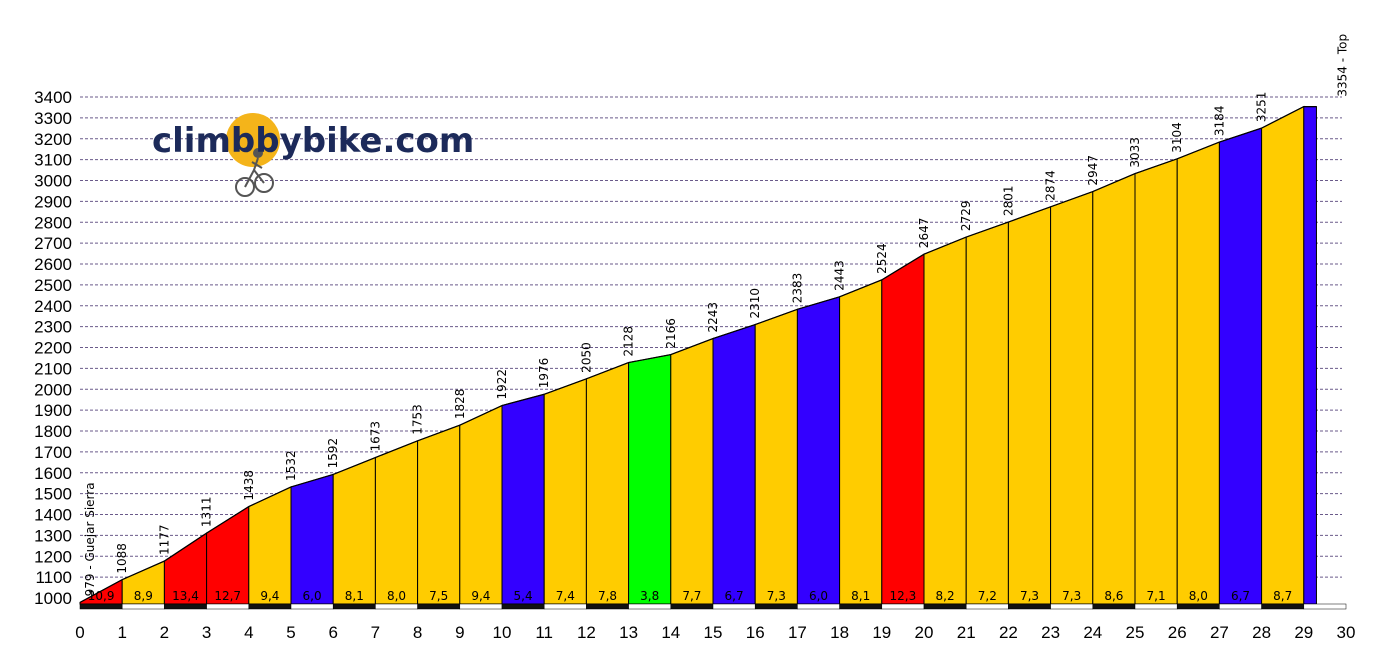  What do you see at coordinates (291, 465) in the screenshot?
I see `elevation-label: 1532` at bounding box center [291, 465].